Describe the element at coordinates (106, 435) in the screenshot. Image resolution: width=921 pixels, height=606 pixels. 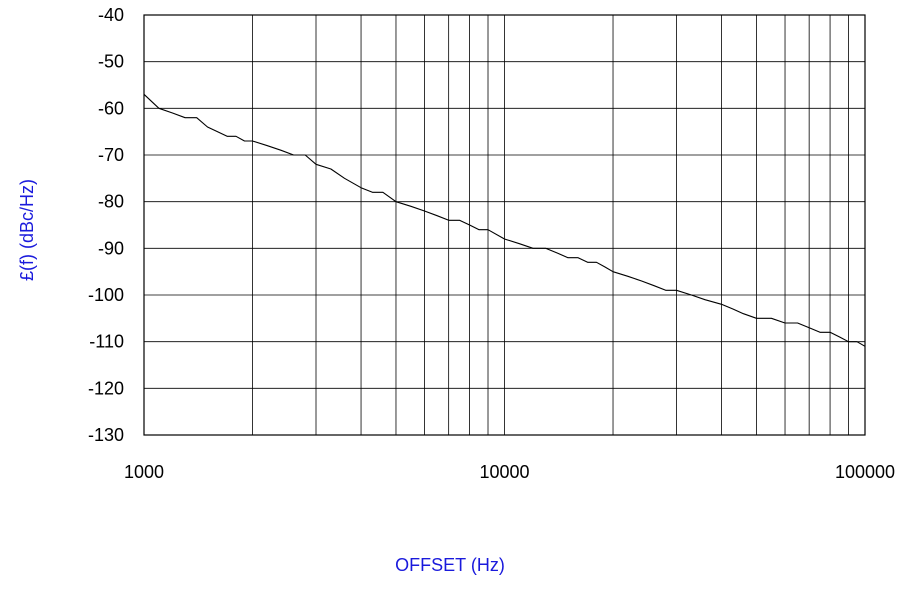
I see `y-tick-label: -130` at that location.